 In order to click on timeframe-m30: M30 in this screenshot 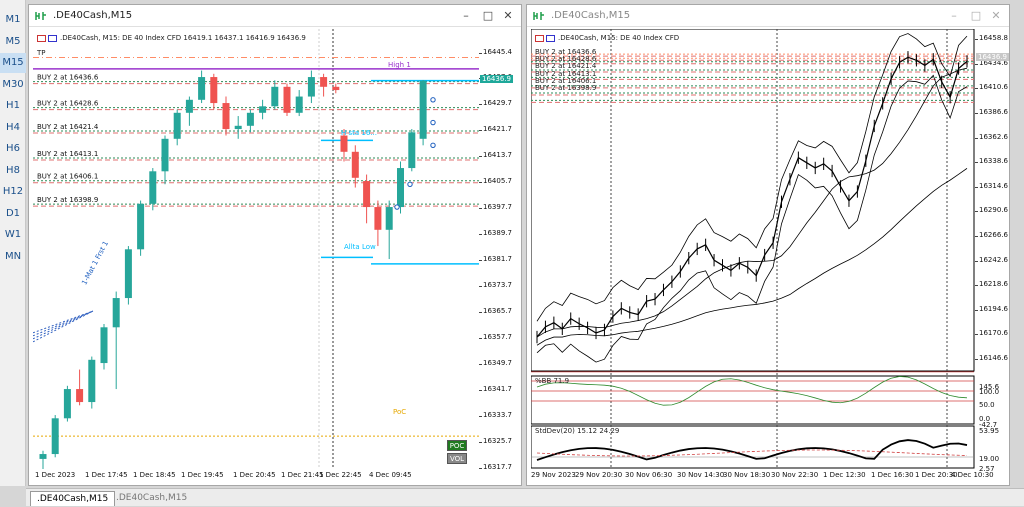, I will do `click(13, 84)`.